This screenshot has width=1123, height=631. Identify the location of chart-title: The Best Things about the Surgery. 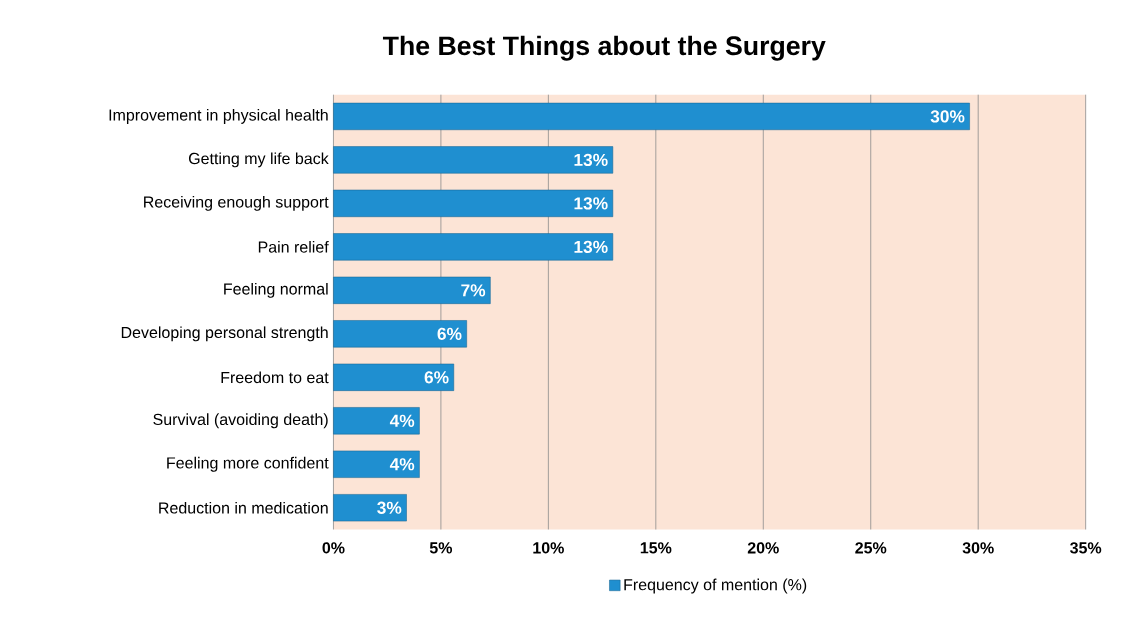
(604, 48).